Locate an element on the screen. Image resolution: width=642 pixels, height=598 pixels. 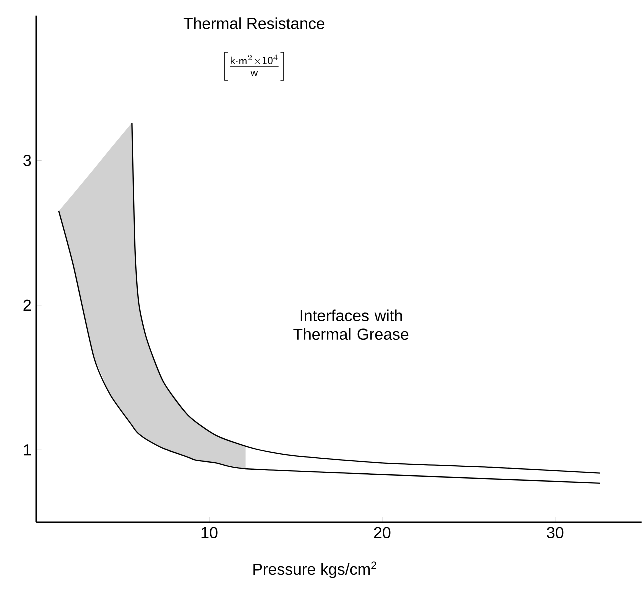
y-axis-title: Thermal Resistance is located at coordinates (254, 24).